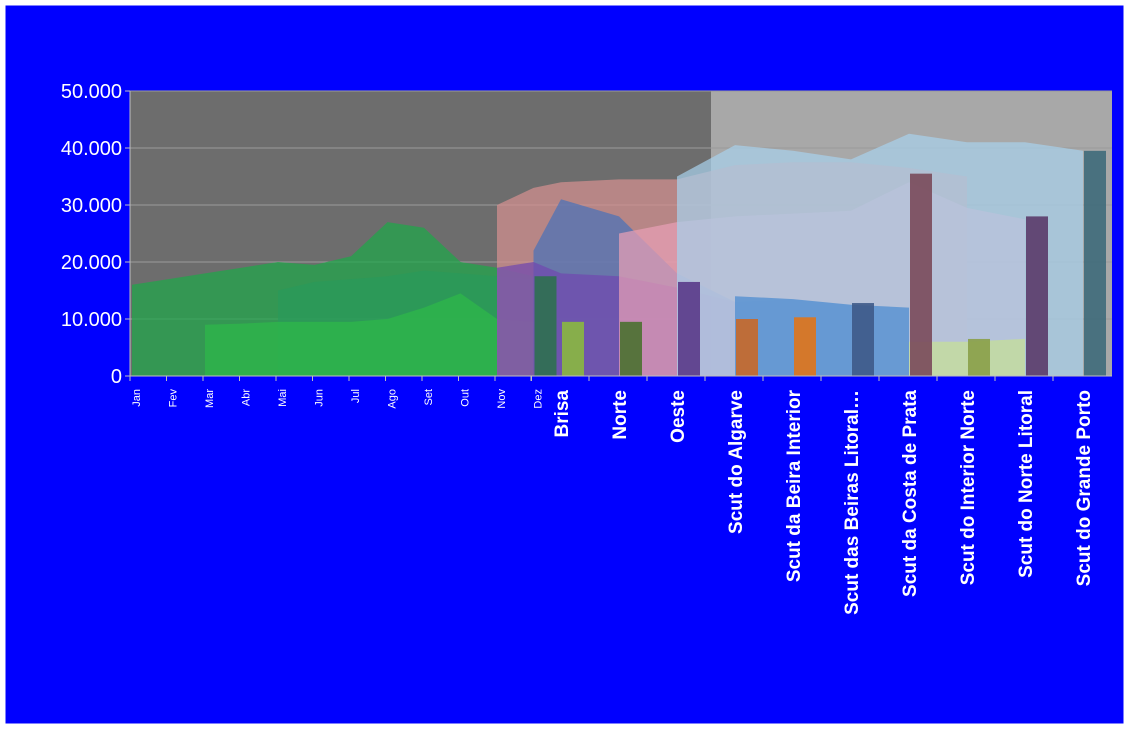 This screenshot has height=729, width=1129. What do you see at coordinates (91, 320) in the screenshot?
I see `y-tick-label: 10.000` at bounding box center [91, 320].